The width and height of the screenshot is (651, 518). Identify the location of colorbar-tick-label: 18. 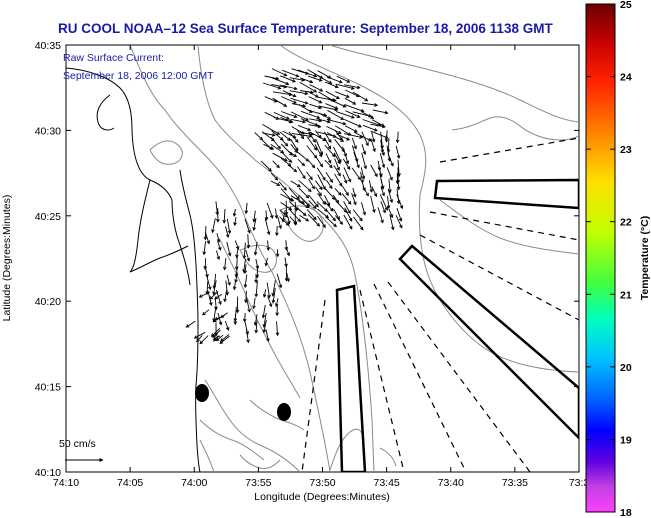
(626, 512).